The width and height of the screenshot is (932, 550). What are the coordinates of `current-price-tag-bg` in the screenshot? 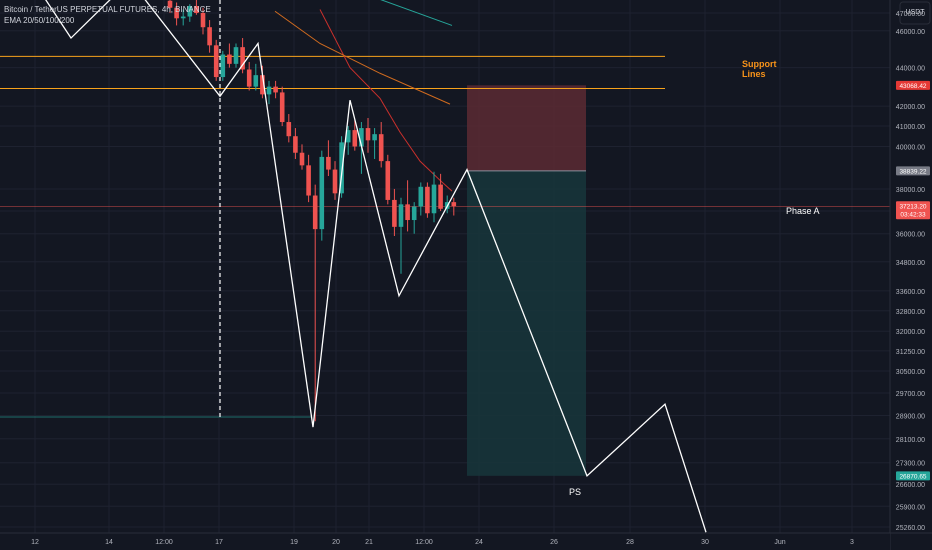 It's located at (913, 210).